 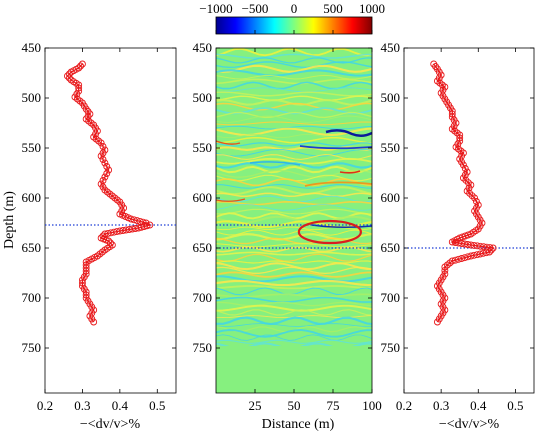 What do you see at coordinates (372, 405) in the screenshot?
I see `x-tick-label: 100` at bounding box center [372, 405].